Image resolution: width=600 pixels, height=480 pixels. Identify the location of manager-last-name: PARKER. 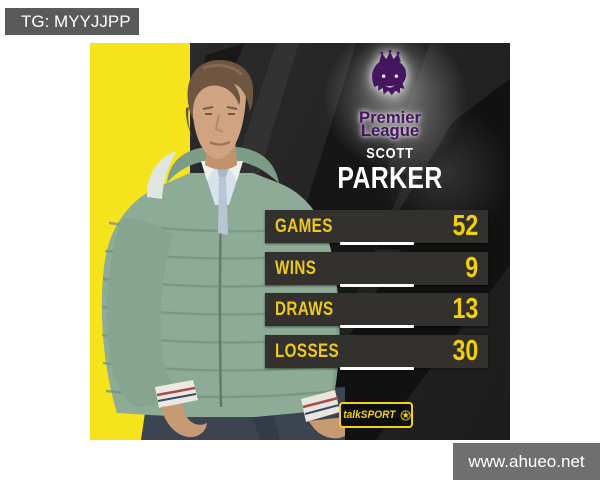
(390, 177).